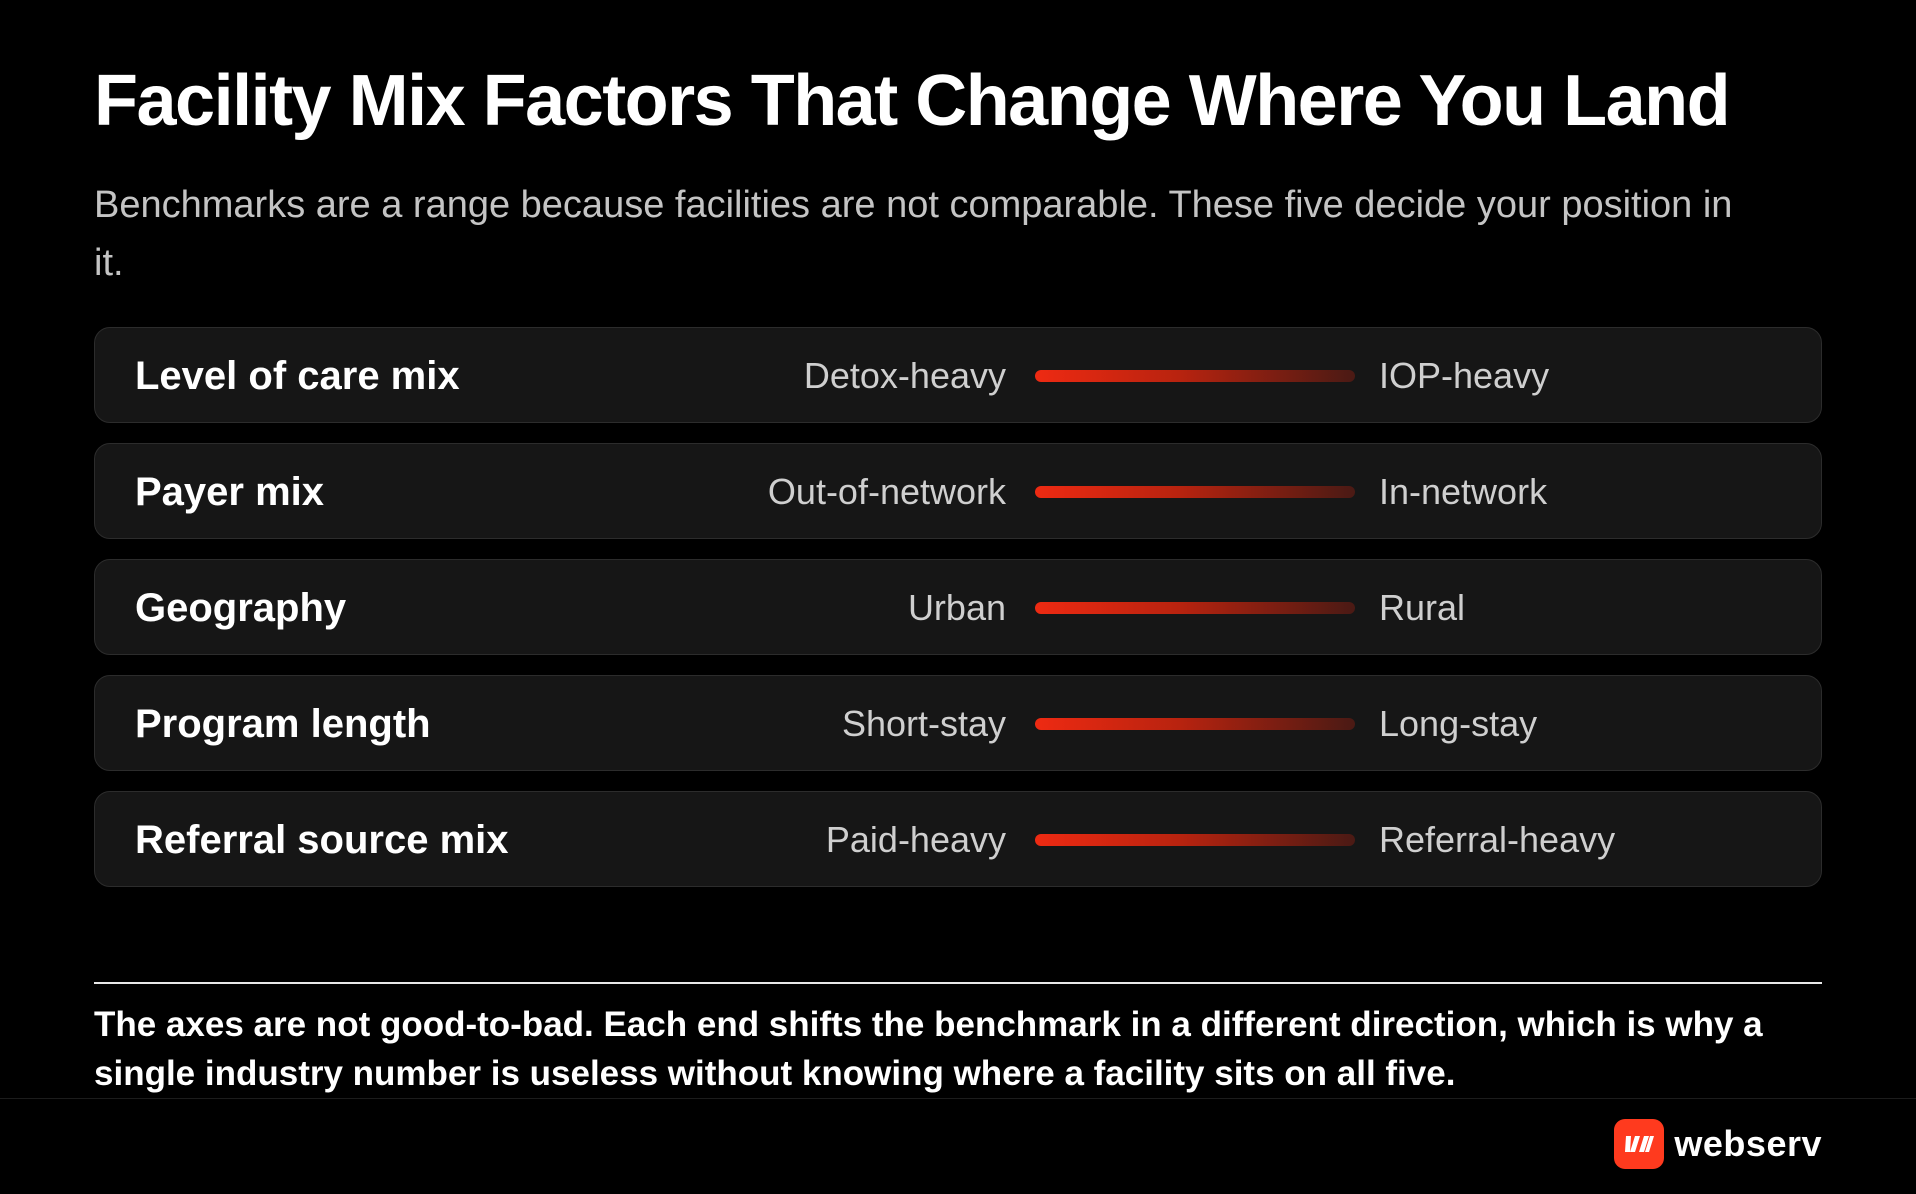  What do you see at coordinates (1463, 491) in the screenshot?
I see `factor-right-end: In-network` at bounding box center [1463, 491].